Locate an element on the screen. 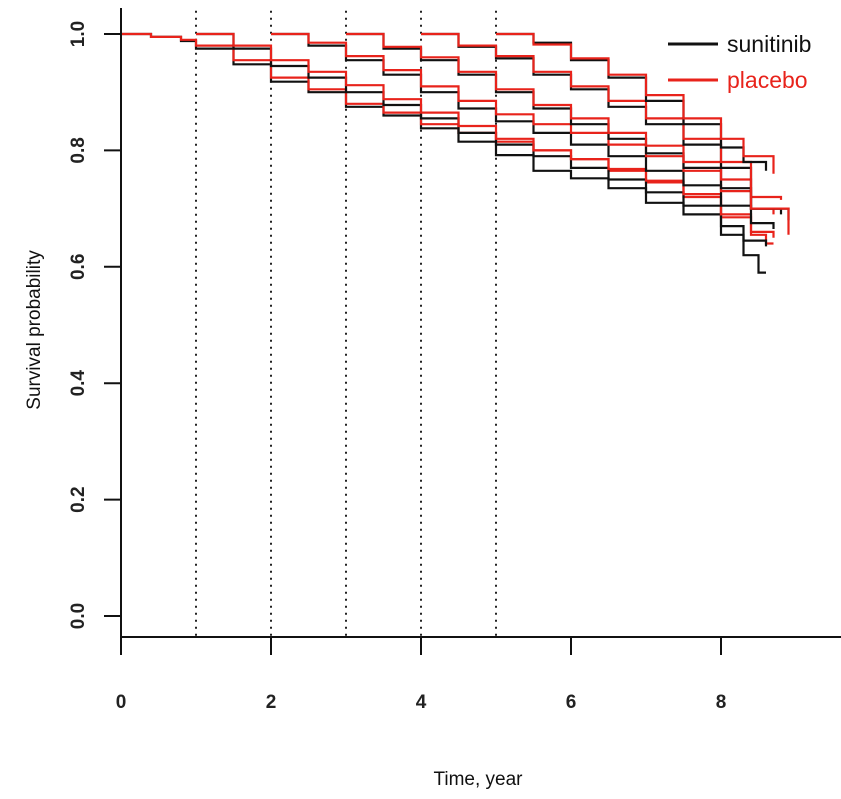 The height and width of the screenshot is (799, 841). x-tick-label-0: 0 is located at coordinates (121, 702).